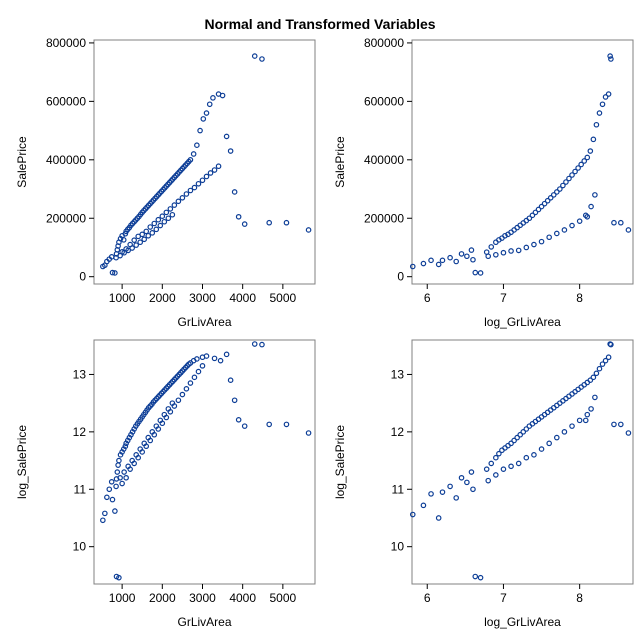 Image resolution: width=640 pixels, height=640 pixels. What do you see at coordinates (319, 24) in the screenshot?
I see `figure-title: Normal and Transformed Variables` at bounding box center [319, 24].